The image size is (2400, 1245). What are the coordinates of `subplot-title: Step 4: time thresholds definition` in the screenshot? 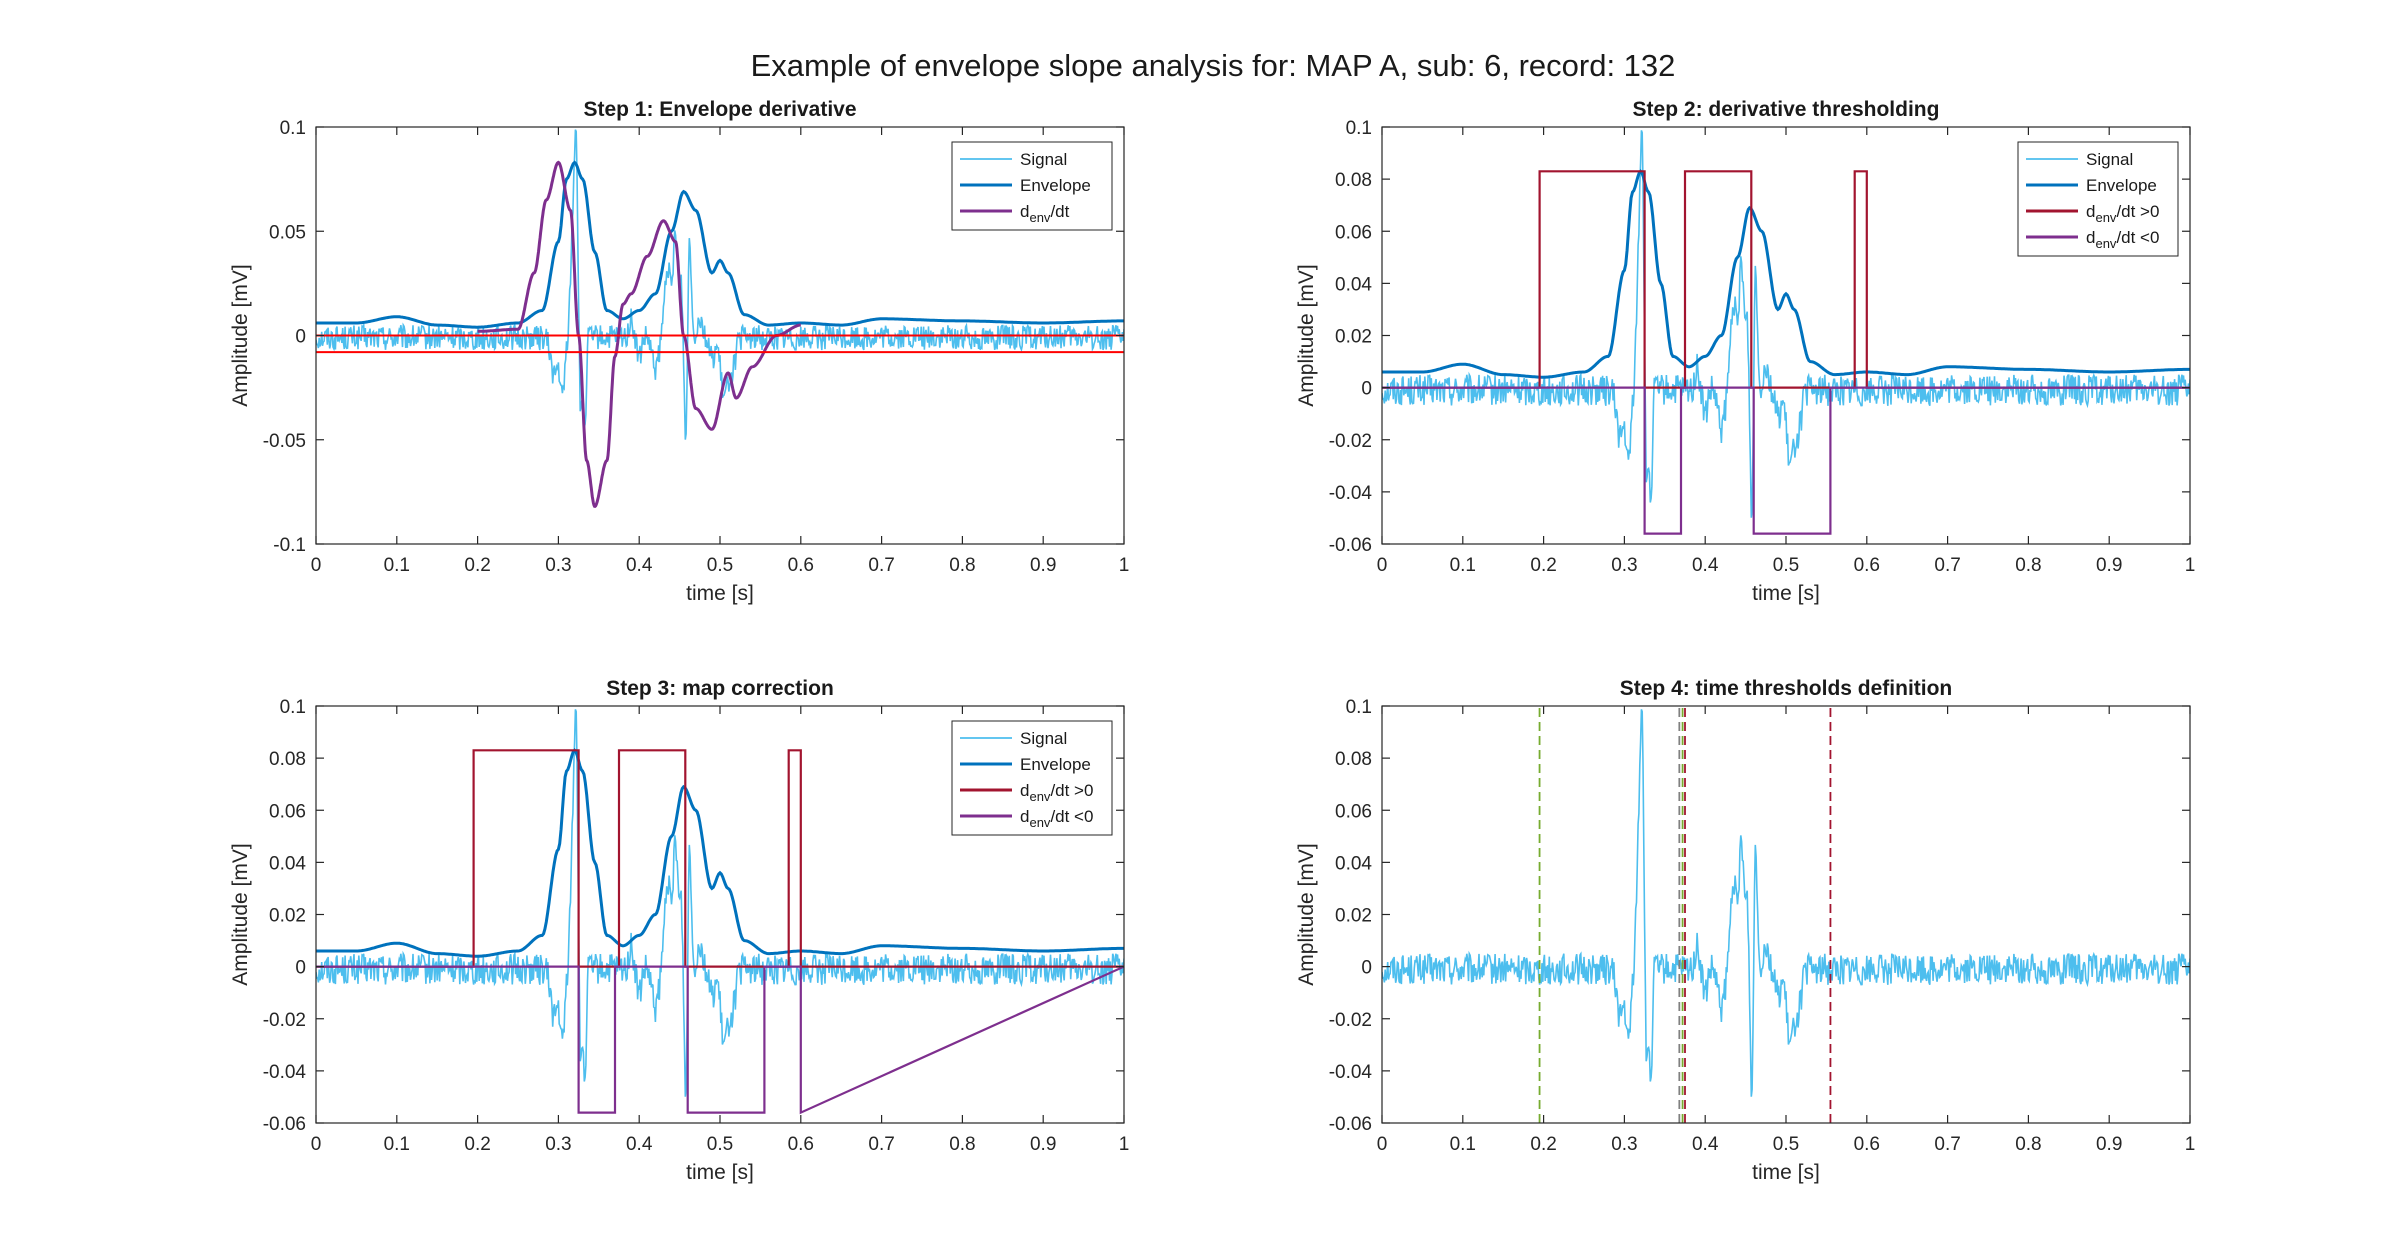 It's located at (1786, 688).